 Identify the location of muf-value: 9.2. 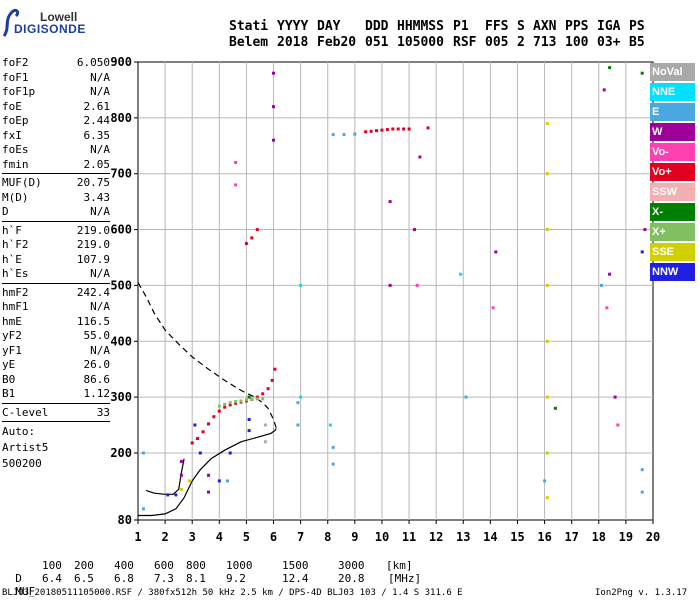
(236, 578).